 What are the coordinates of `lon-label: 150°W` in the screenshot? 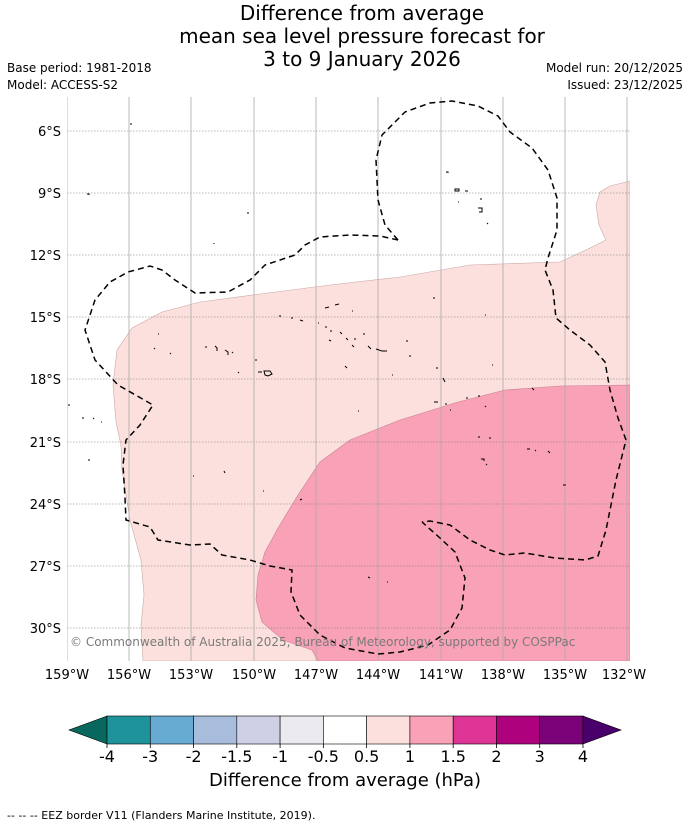 It's located at (254, 675).